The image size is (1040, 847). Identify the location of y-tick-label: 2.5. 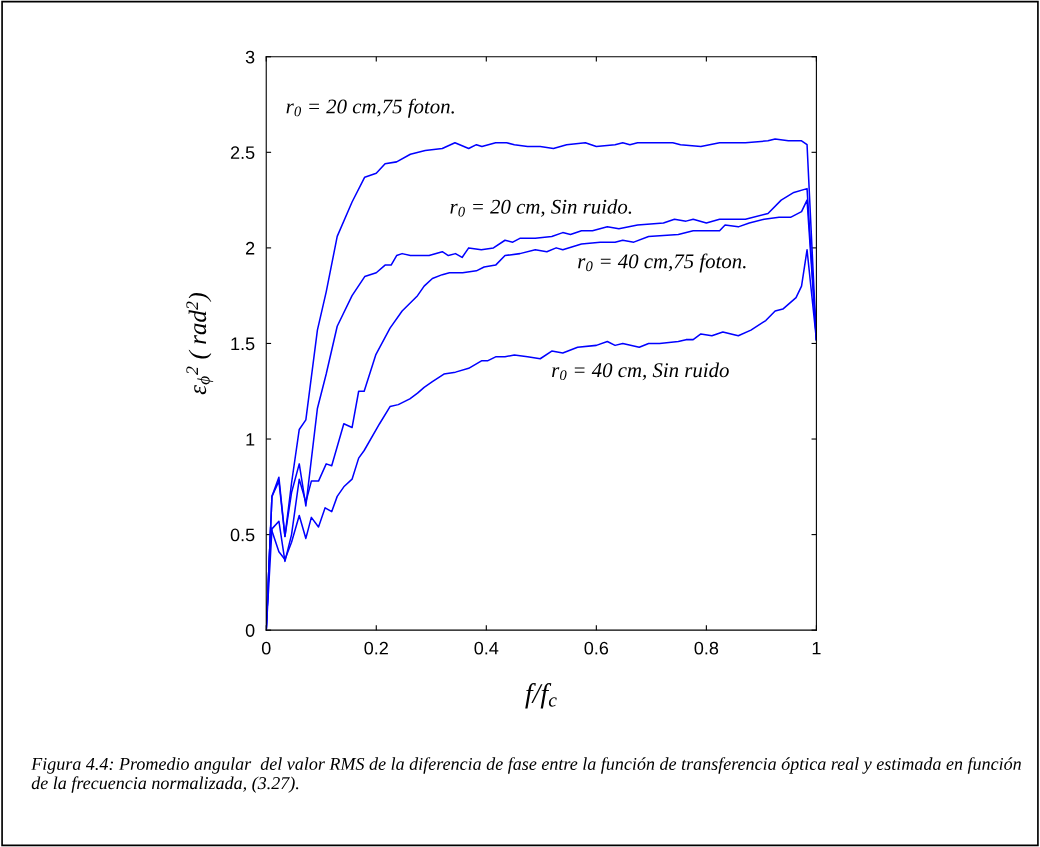
(242, 153).